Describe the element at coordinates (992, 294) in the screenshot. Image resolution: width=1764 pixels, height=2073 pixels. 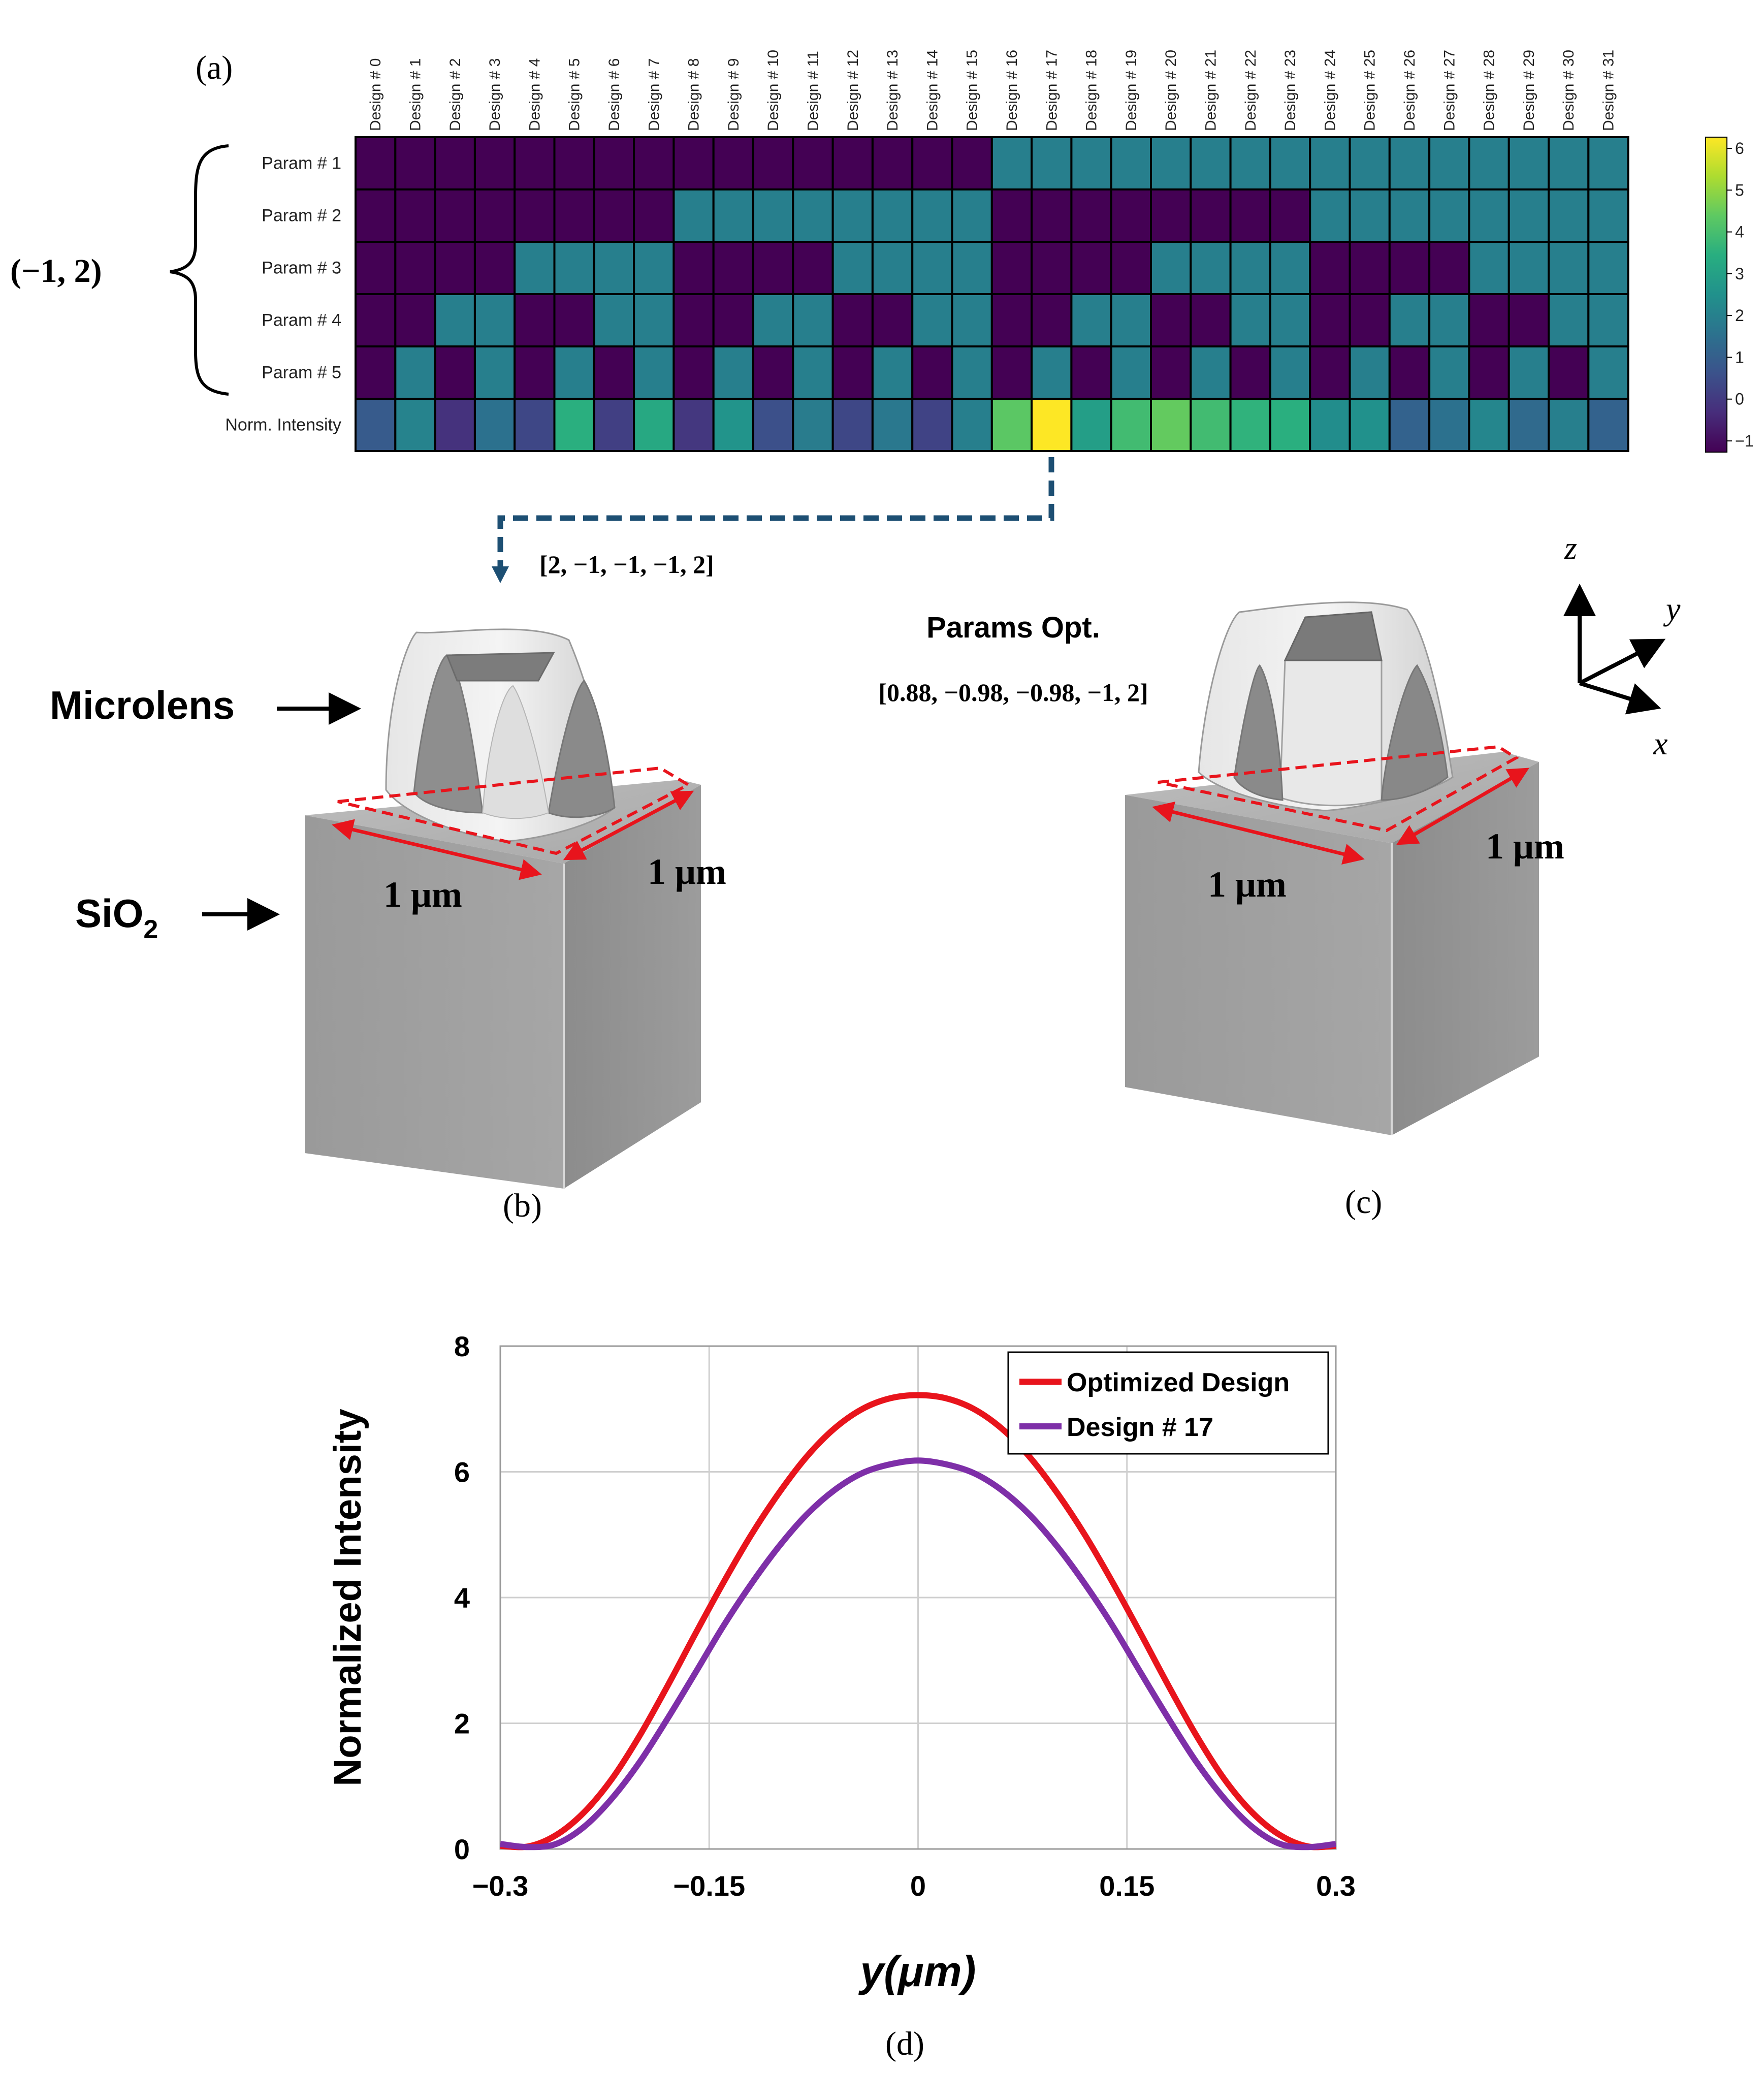
I see `heatmap` at that location.